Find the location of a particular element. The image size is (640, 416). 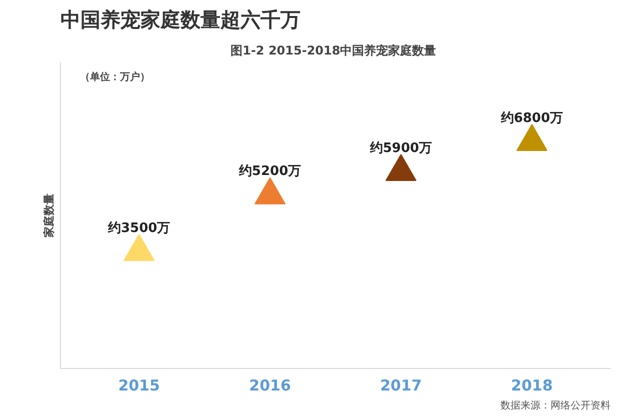

source-note: 数据来源：网络公开资料 is located at coordinates (555, 406).